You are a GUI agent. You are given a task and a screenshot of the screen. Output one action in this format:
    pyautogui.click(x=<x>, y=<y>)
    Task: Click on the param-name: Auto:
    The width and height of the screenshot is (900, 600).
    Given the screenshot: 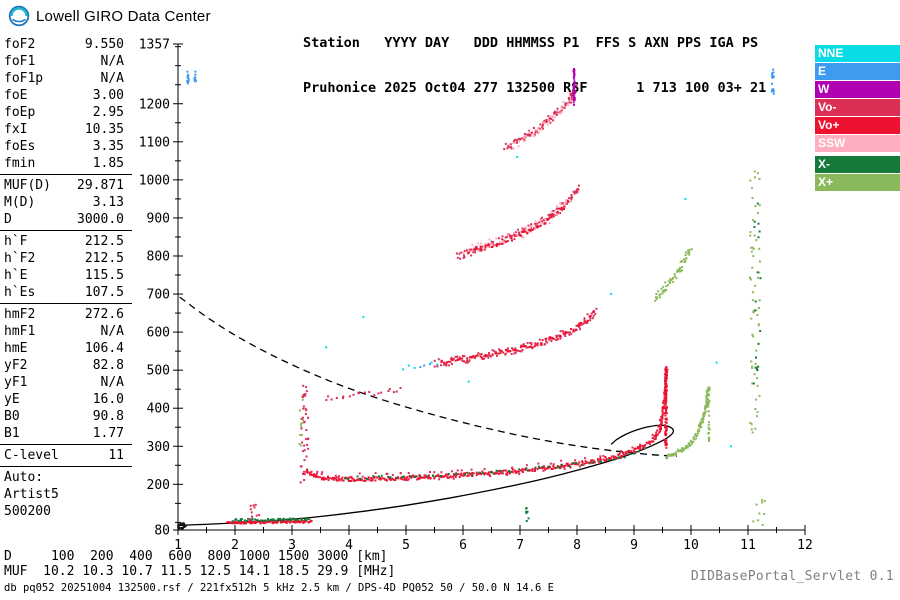 What is the action you would take?
    pyautogui.click(x=24, y=477)
    